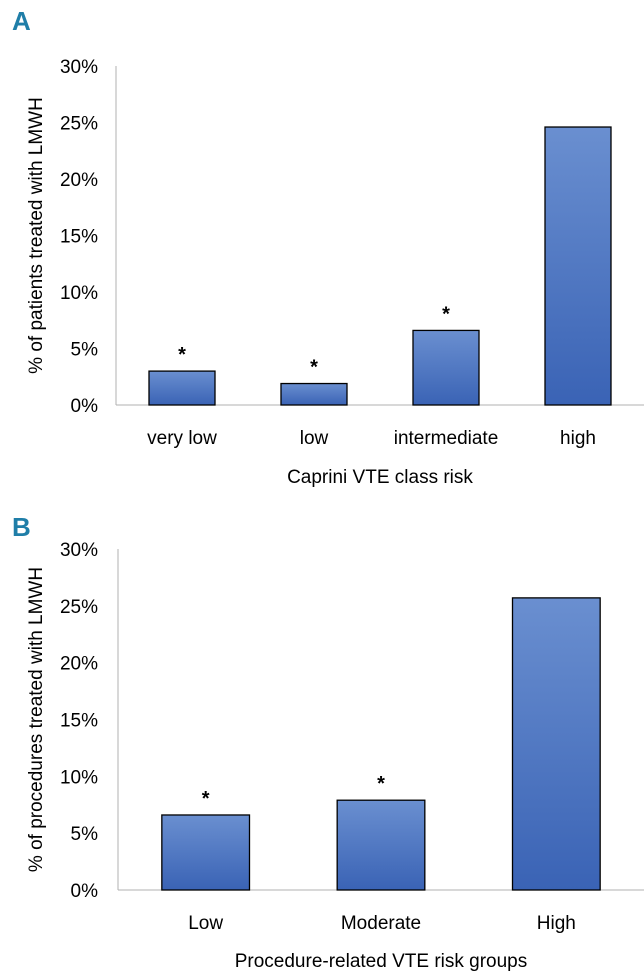 The height and width of the screenshot is (974, 644). Describe the element at coordinates (578, 438) in the screenshot. I see `x-category-label: high` at that location.